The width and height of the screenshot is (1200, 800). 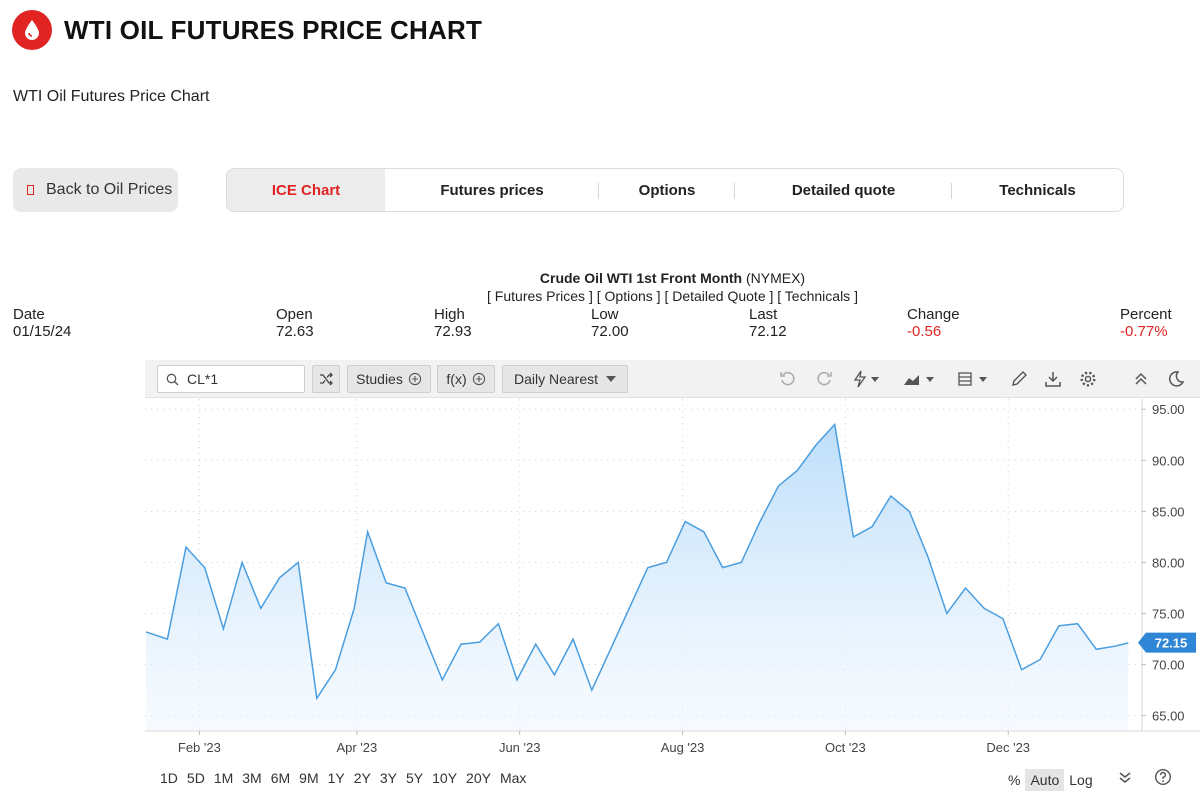 I want to click on fx-label: f(x), so click(x=456, y=379).